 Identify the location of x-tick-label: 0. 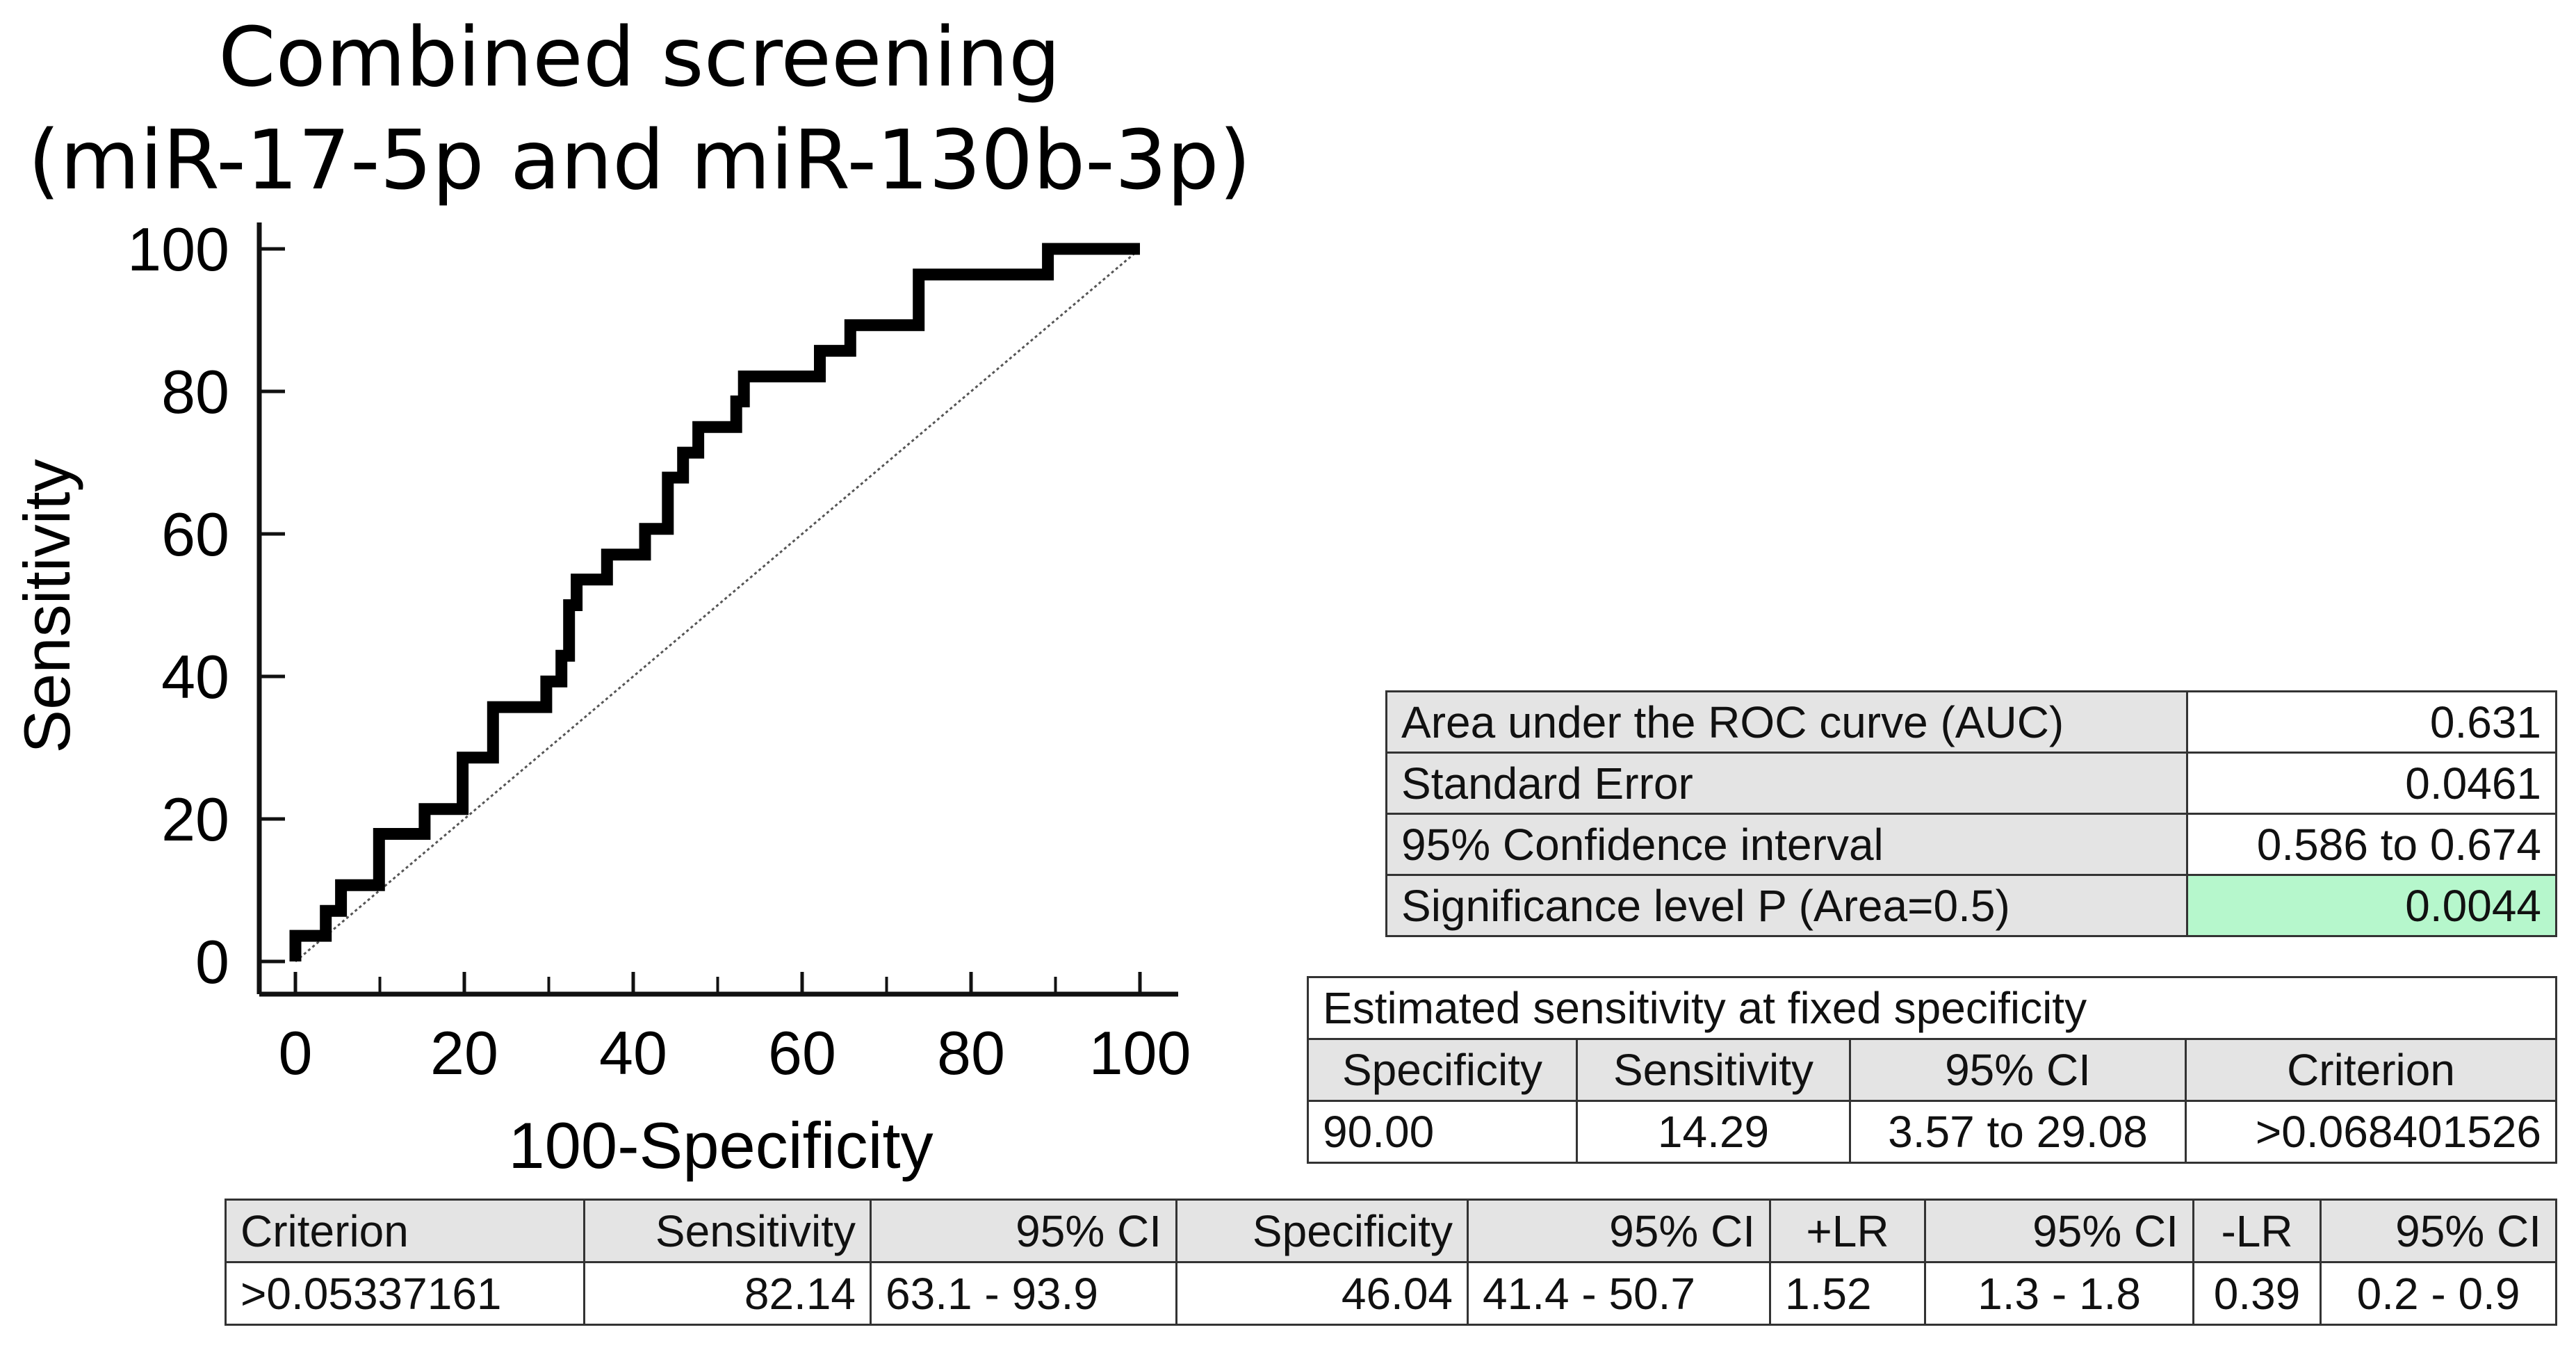
(296, 1052).